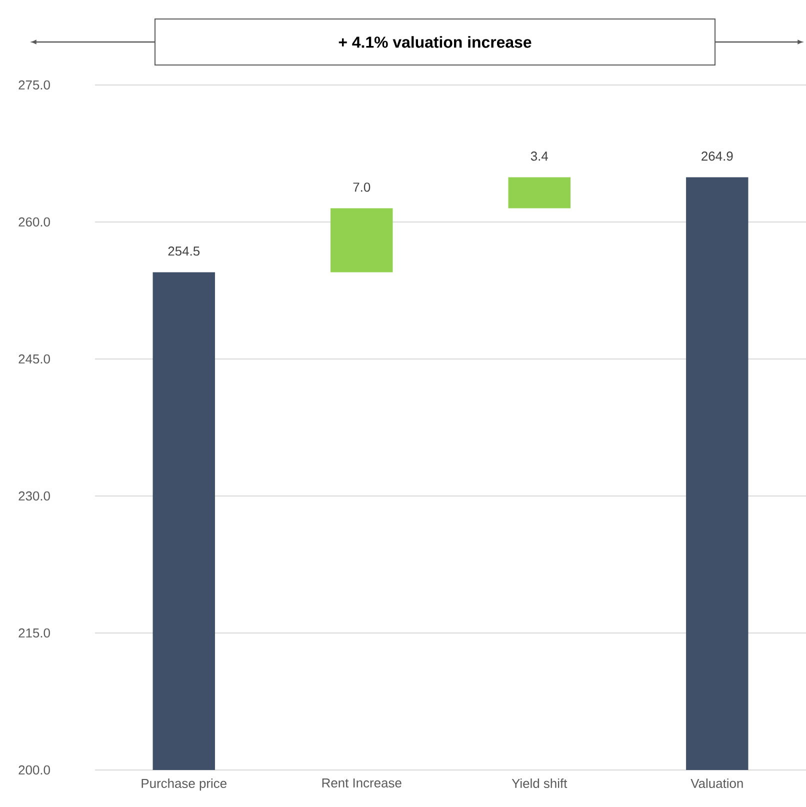 The width and height of the screenshot is (806, 807). What do you see at coordinates (435, 42) in the screenshot?
I see `text: + 4.1% valuation increase` at bounding box center [435, 42].